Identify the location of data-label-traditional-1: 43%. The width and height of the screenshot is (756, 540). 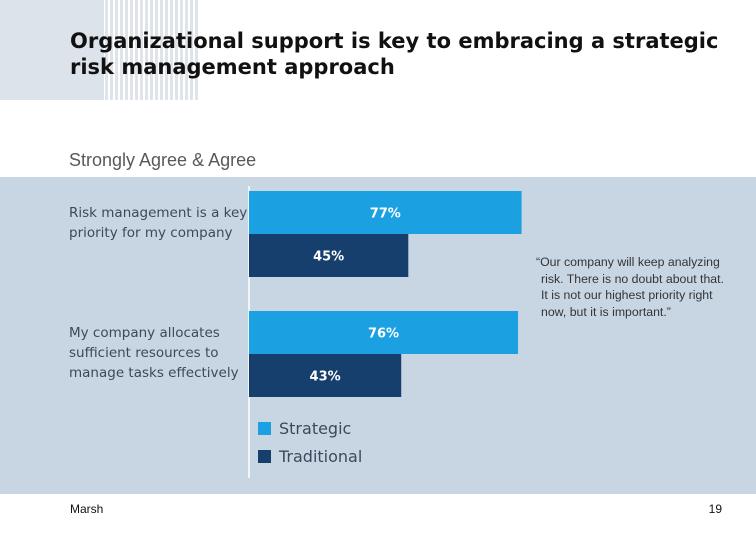
(325, 377).